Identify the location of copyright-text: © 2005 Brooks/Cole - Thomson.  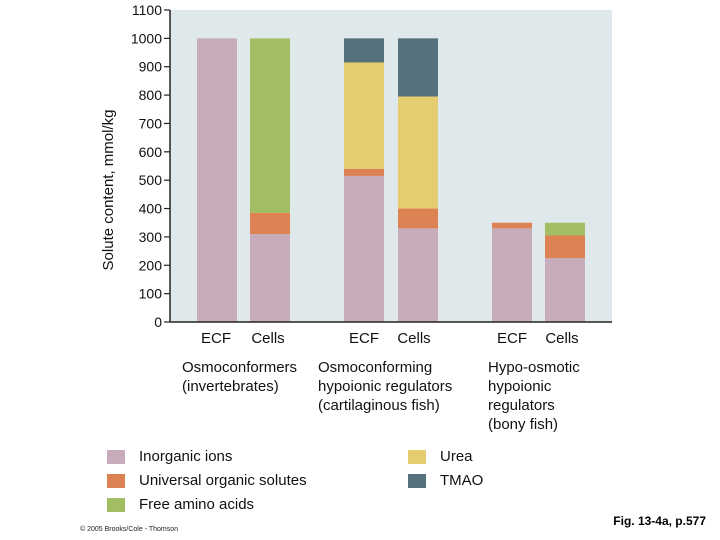
(129, 529).